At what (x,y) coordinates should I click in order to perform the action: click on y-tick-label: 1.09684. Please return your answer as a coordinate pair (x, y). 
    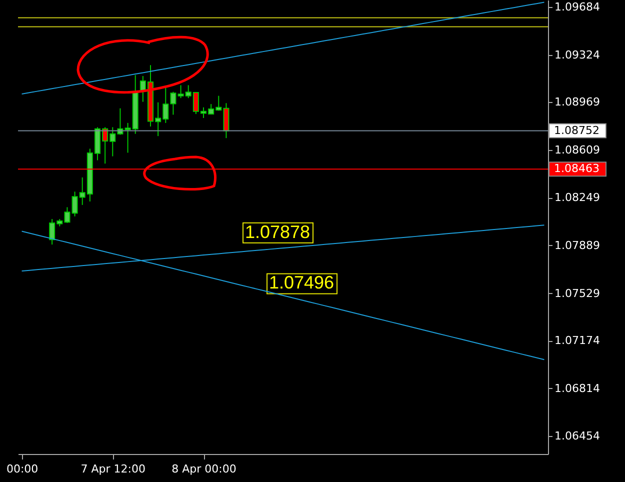
    Looking at the image, I should click on (577, 7).